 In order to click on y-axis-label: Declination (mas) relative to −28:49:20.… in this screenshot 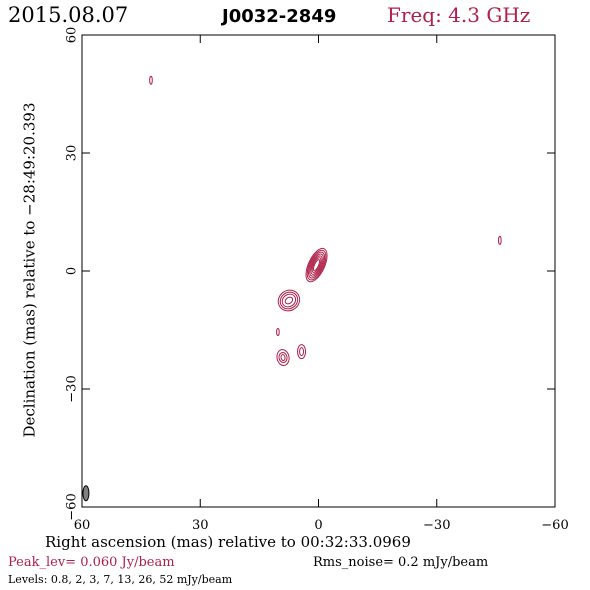, I will do `click(29, 270)`.